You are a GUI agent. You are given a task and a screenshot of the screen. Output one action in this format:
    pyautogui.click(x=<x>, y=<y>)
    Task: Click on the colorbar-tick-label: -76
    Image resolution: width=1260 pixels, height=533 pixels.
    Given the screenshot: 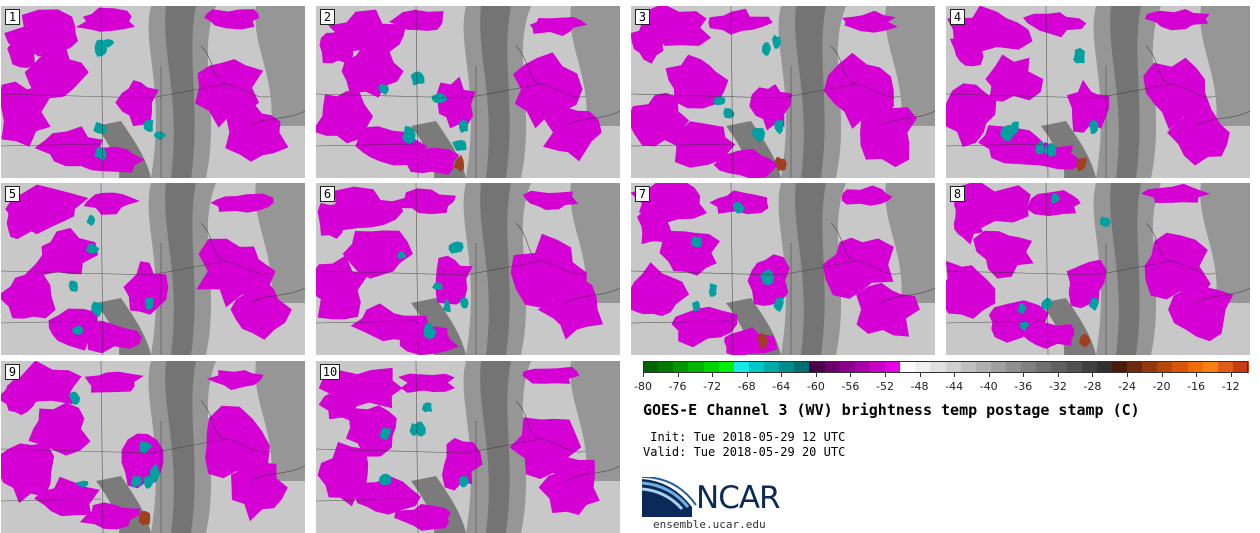 What is the action you would take?
    pyautogui.click(x=677, y=386)
    